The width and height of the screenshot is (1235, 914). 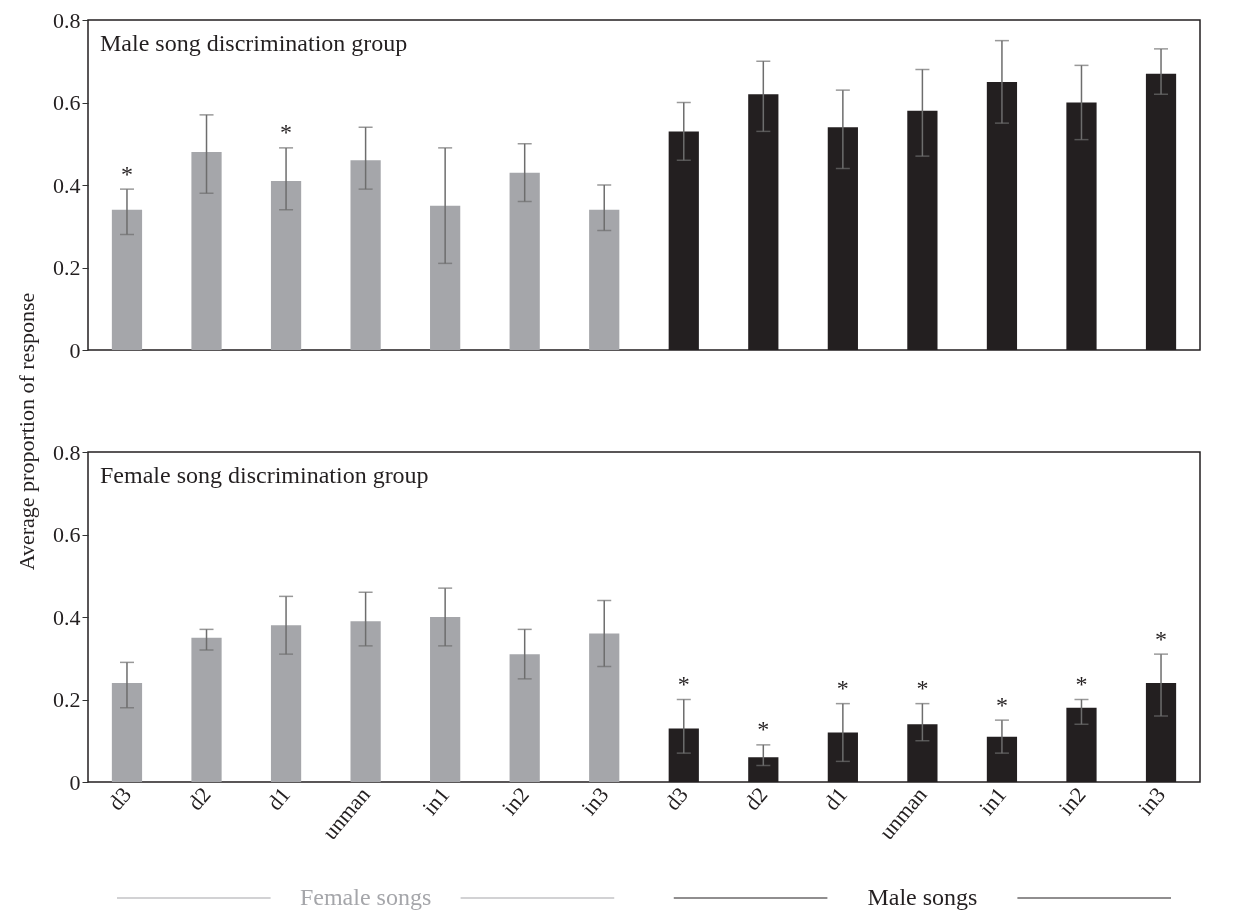 I want to click on chart-title: Male song discrimination group, so click(x=254, y=43).